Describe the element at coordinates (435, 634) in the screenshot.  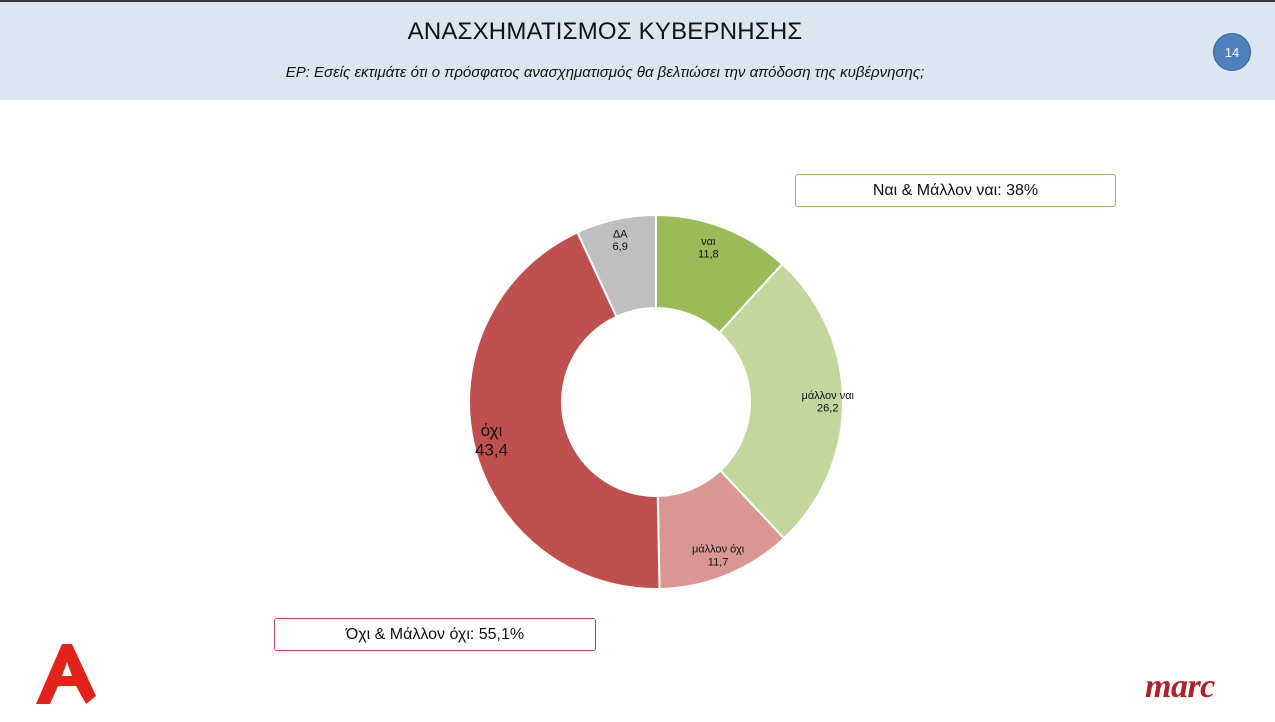
I see `no-total-box: Όχι & Μάλλον όχι: 55,1%` at that location.